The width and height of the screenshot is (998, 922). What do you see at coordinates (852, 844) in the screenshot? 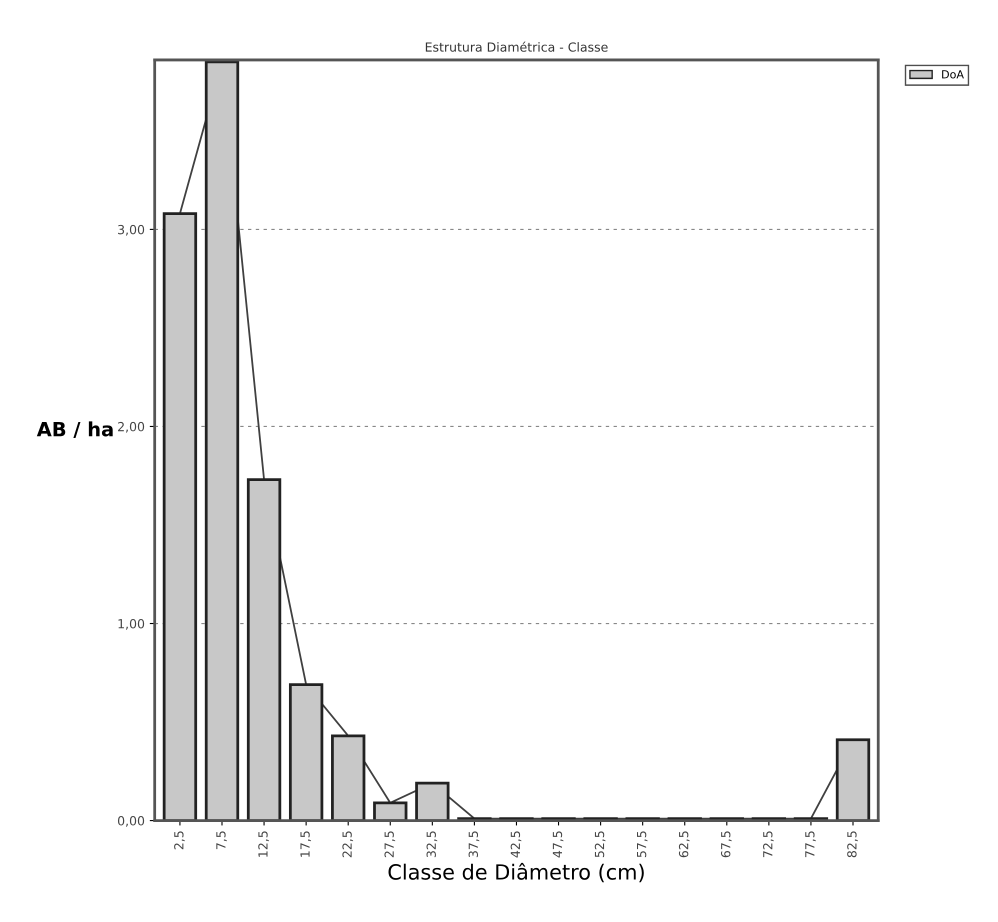
I see `x-tick-label: 82,5` at bounding box center [852, 844].